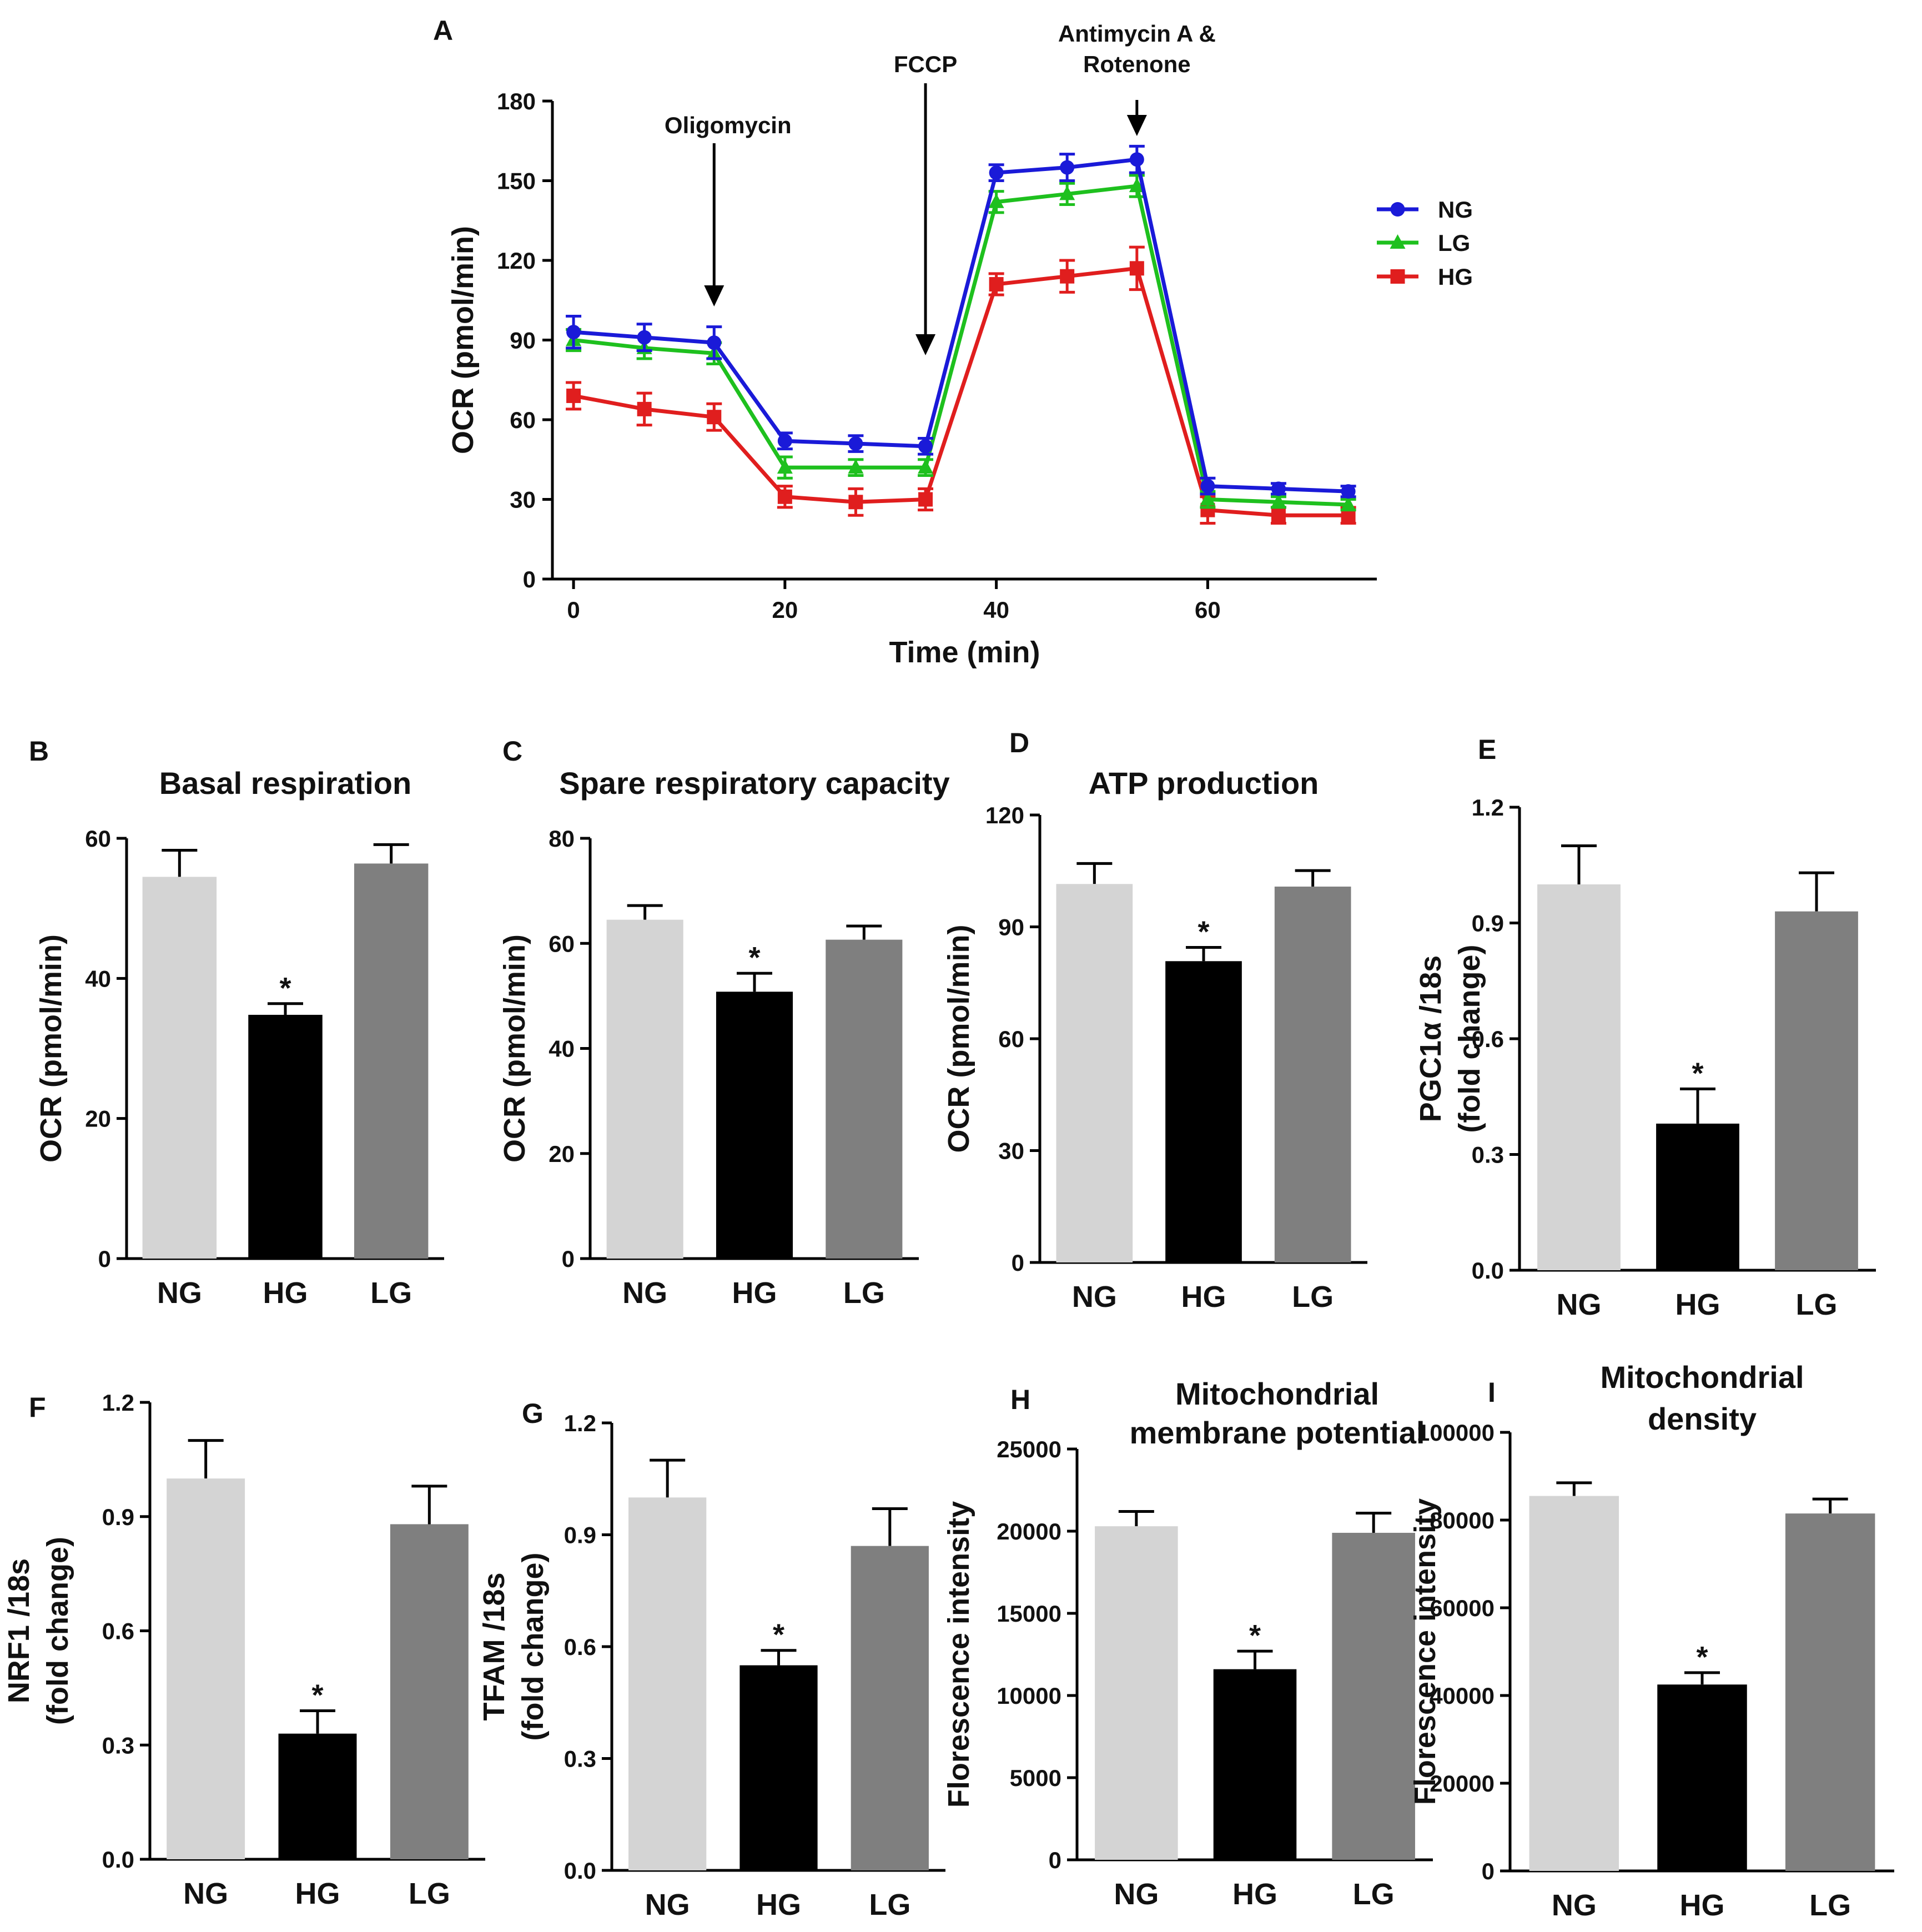  What do you see at coordinates (1029, 1531) in the screenshot?
I see `y-tick-label: 20000` at bounding box center [1029, 1531].